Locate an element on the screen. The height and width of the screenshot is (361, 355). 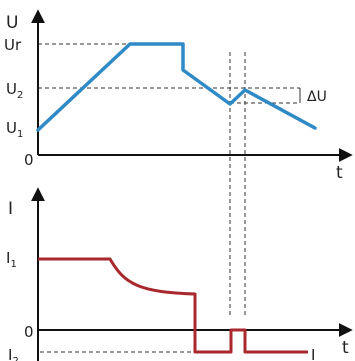
u1-subscript: 1 is located at coordinates (20, 134).